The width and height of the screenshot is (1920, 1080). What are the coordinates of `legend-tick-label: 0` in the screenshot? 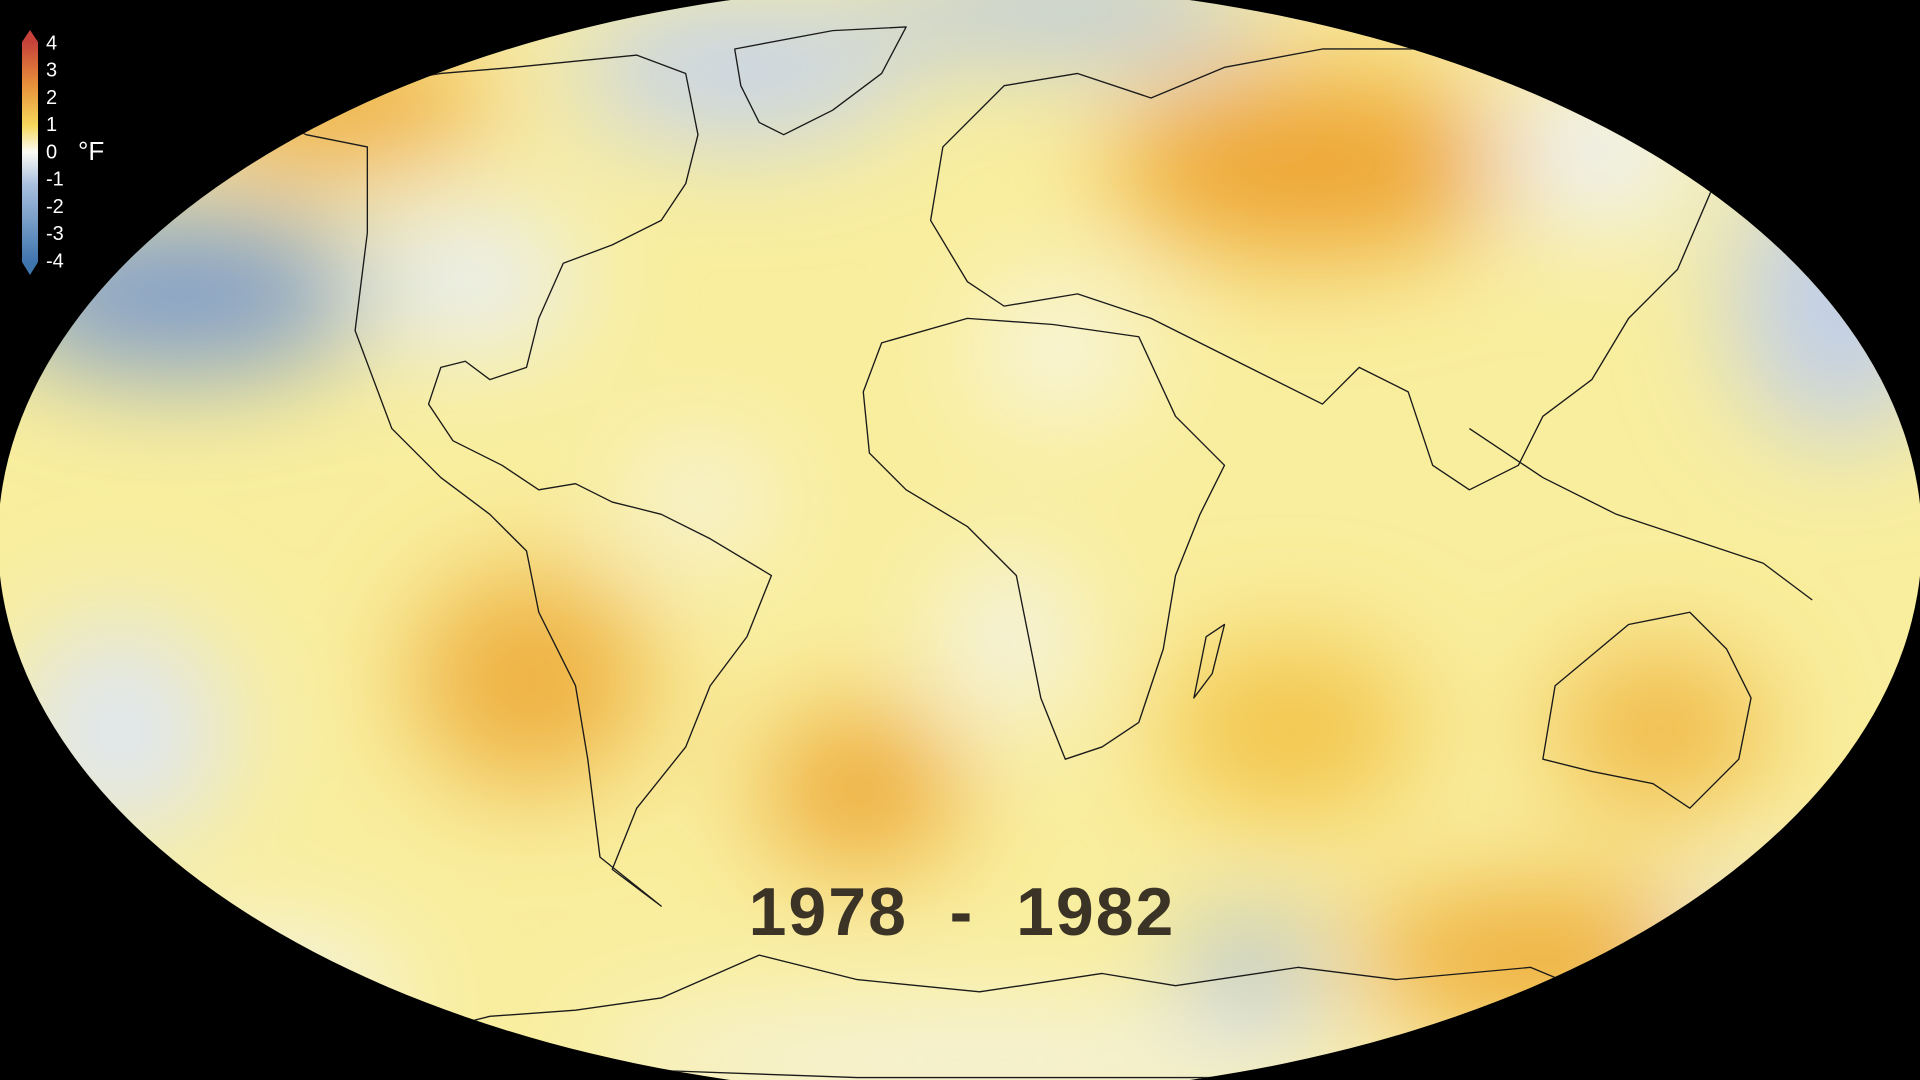 It's located at (51, 152).